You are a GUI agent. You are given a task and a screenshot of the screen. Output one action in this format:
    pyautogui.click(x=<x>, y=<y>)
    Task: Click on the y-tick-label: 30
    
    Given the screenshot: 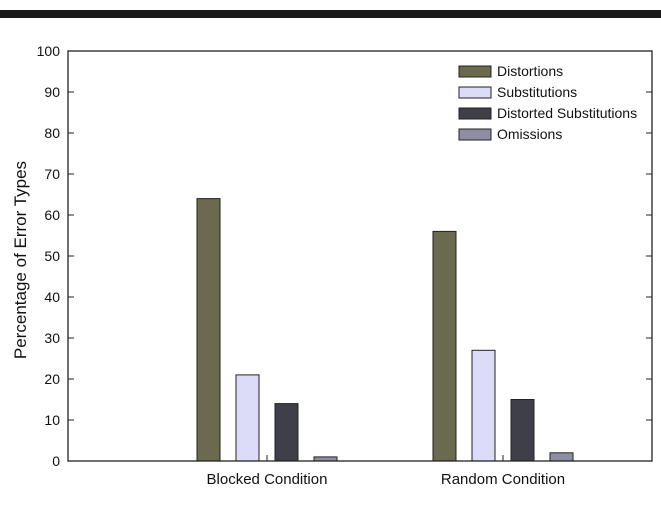 What is the action you would take?
    pyautogui.click(x=52, y=338)
    